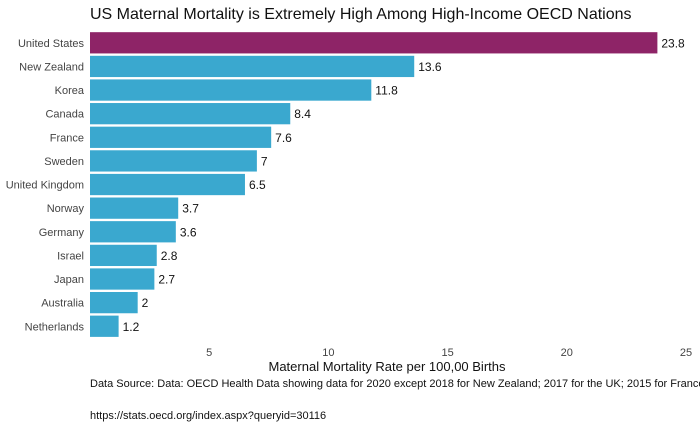 Image resolution: width=700 pixels, height=428 pixels. What do you see at coordinates (69, 280) in the screenshot?
I see `category-label-japan: Japan` at bounding box center [69, 280].